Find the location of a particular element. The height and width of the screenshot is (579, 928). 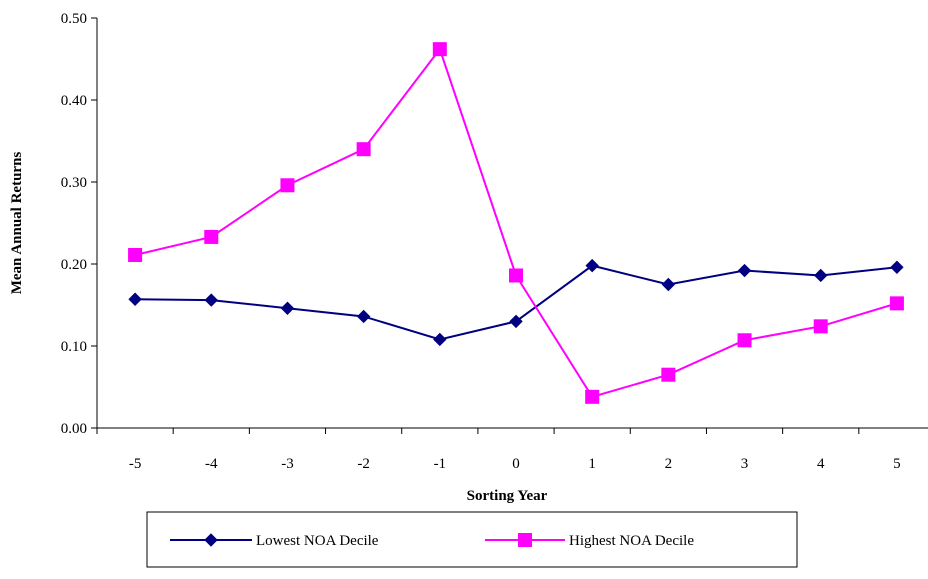

legend-item: Lowest NOA Decile is located at coordinates (274, 541).